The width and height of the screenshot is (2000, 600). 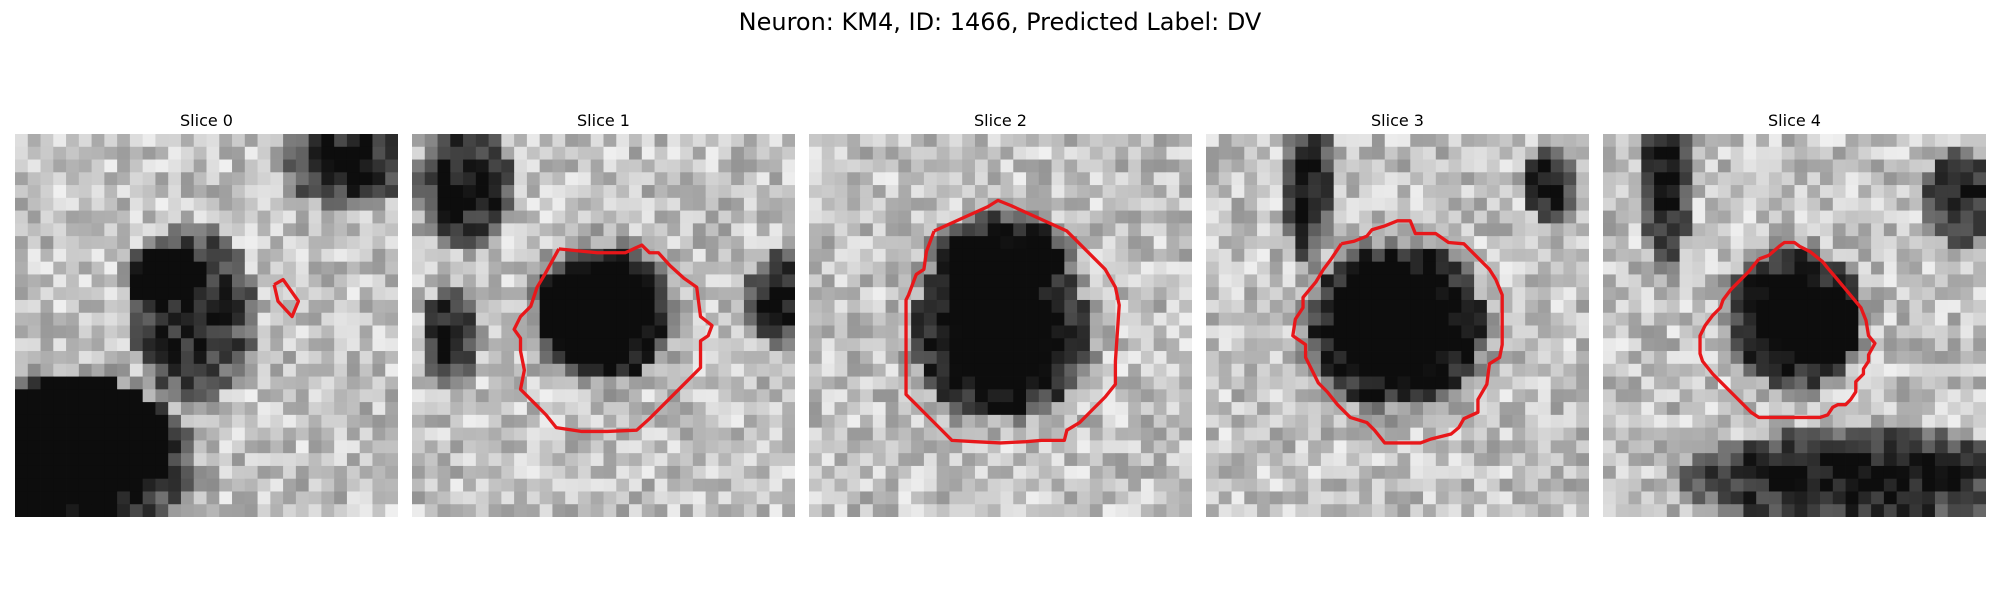 I want to click on segmentation-outline, so click(x=613, y=338).